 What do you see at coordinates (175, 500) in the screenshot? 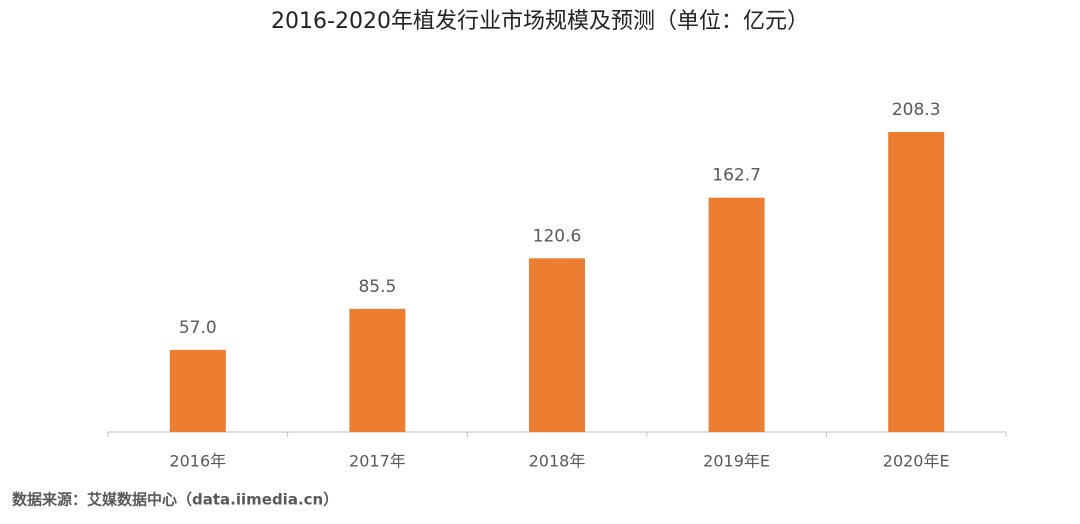
I see `source-note: 数据来源：艾媒数据中心（data.iimedia.cn）` at bounding box center [175, 500].